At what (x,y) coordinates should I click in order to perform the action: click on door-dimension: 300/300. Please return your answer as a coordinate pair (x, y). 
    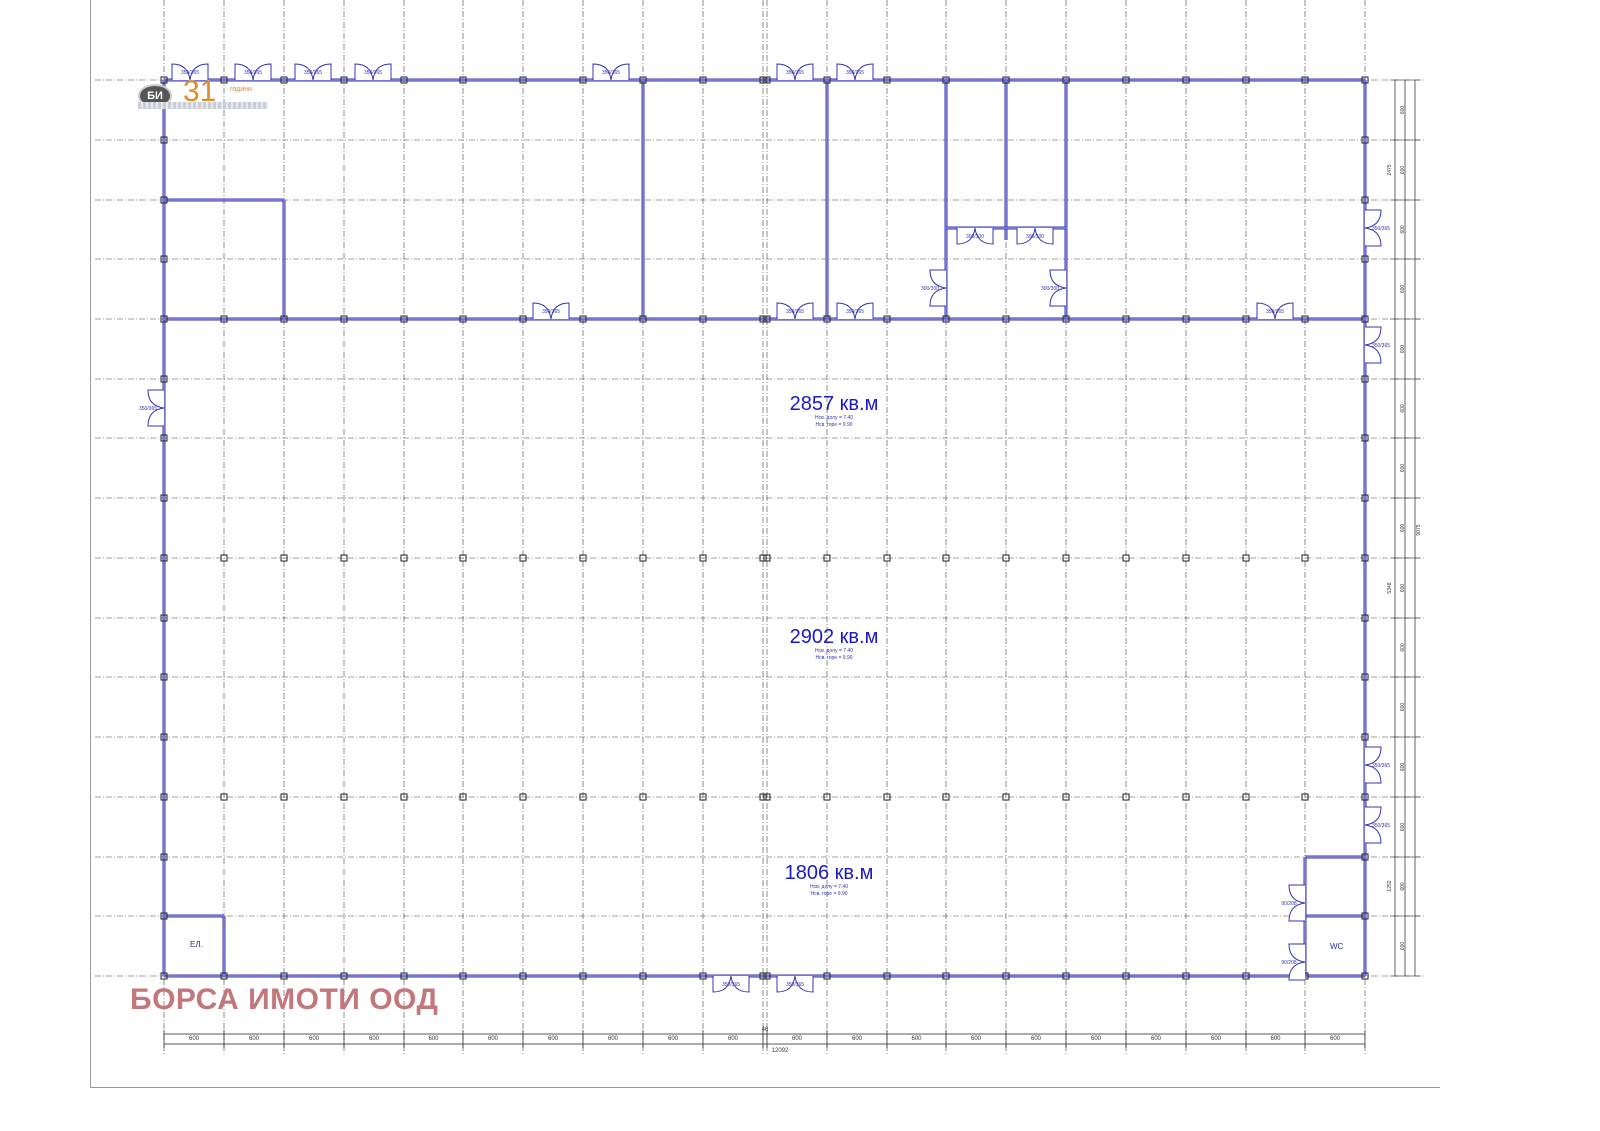
    Looking at the image, I should click on (1035, 237).